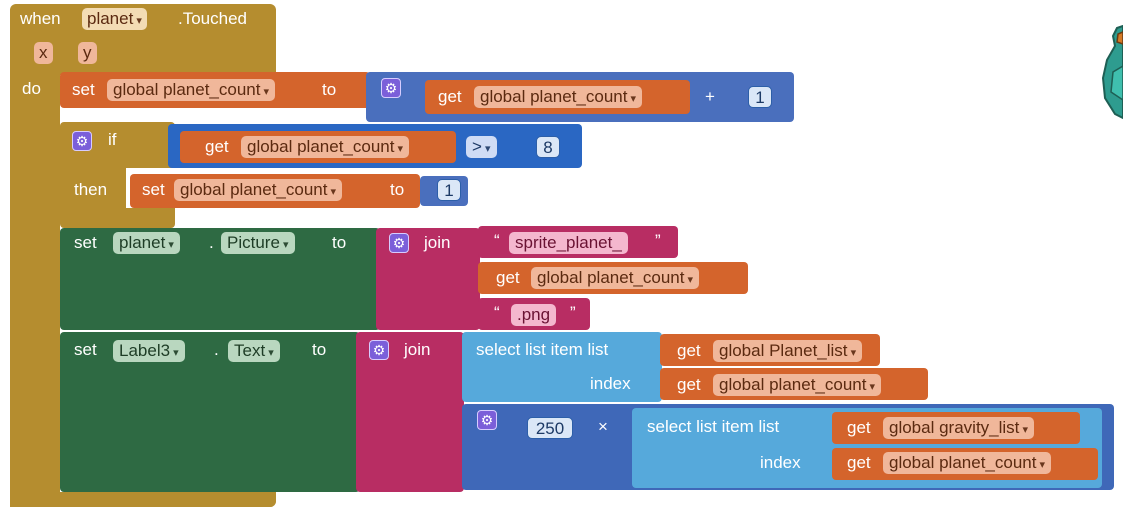  Describe the element at coordinates (40, 18) in the screenshot. I see `when-label: when` at that location.